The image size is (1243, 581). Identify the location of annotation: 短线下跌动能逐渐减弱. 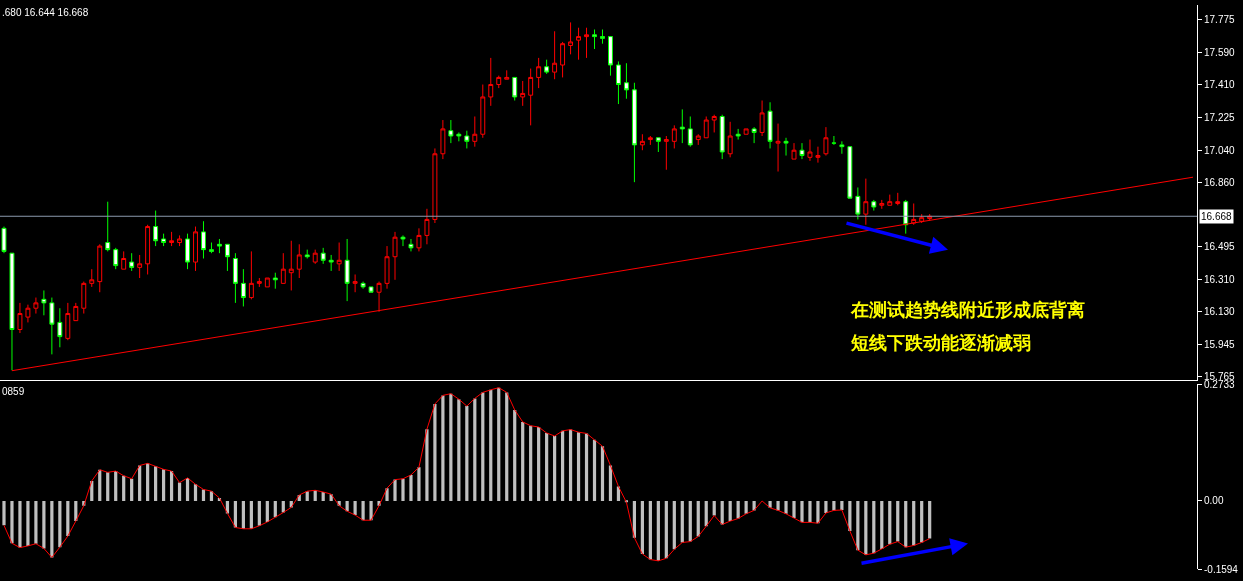
(940, 342).